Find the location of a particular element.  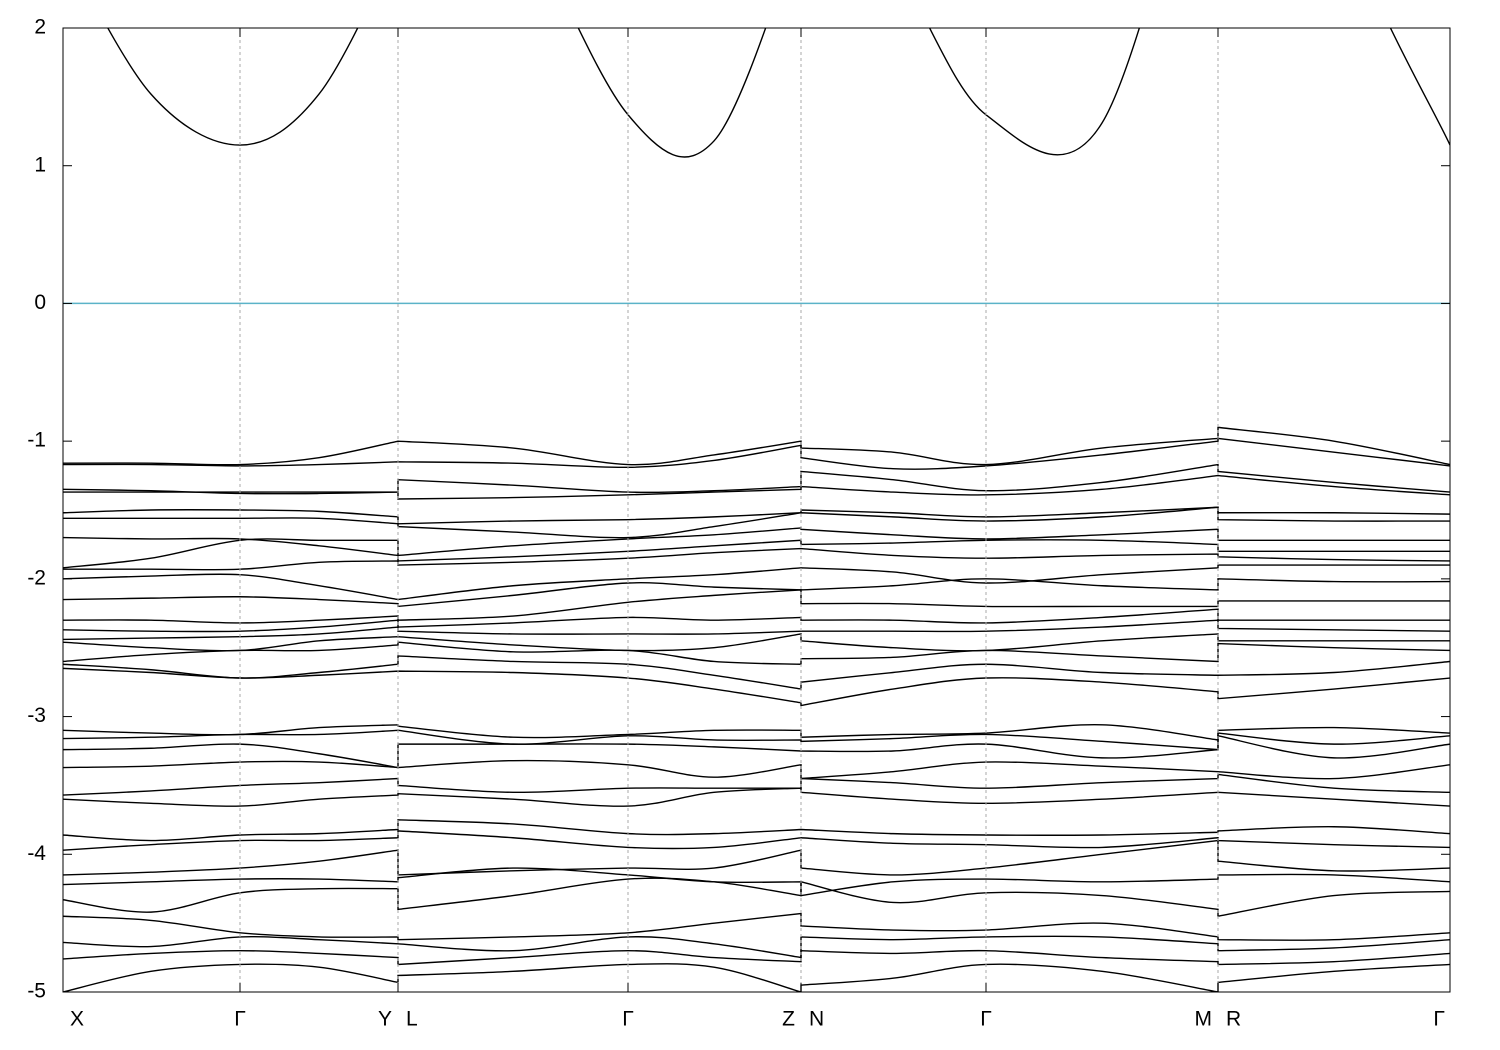

x-tick-label: Y is located at coordinates (385, 1019).